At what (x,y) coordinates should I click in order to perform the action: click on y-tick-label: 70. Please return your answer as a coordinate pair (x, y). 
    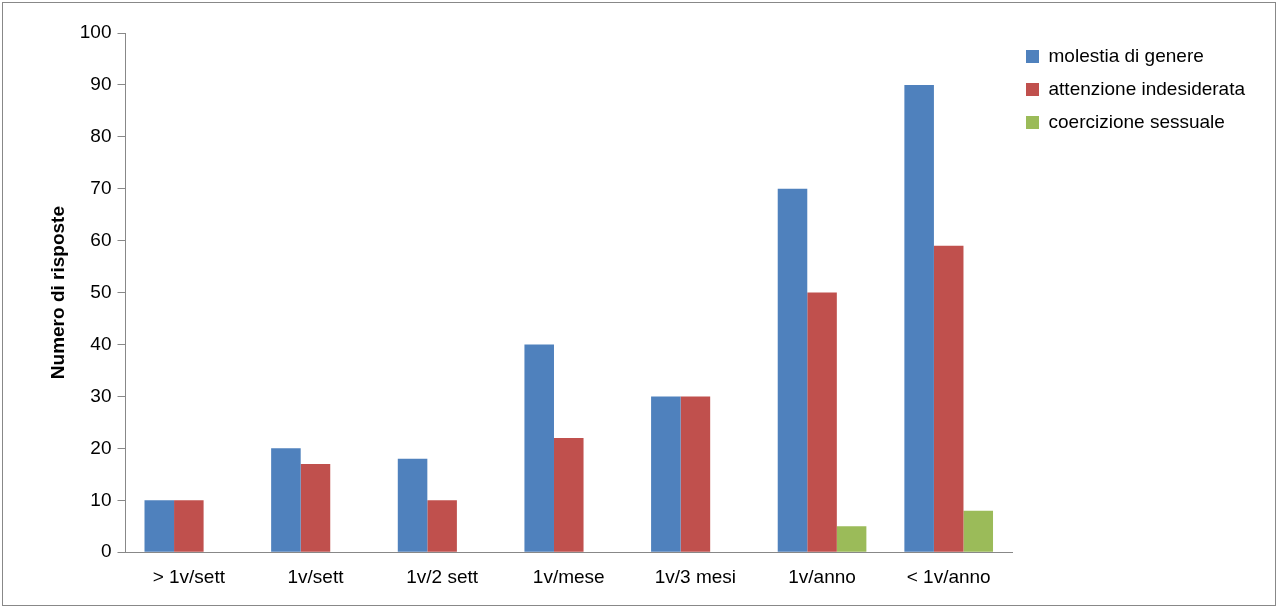
    Looking at the image, I should click on (101, 187).